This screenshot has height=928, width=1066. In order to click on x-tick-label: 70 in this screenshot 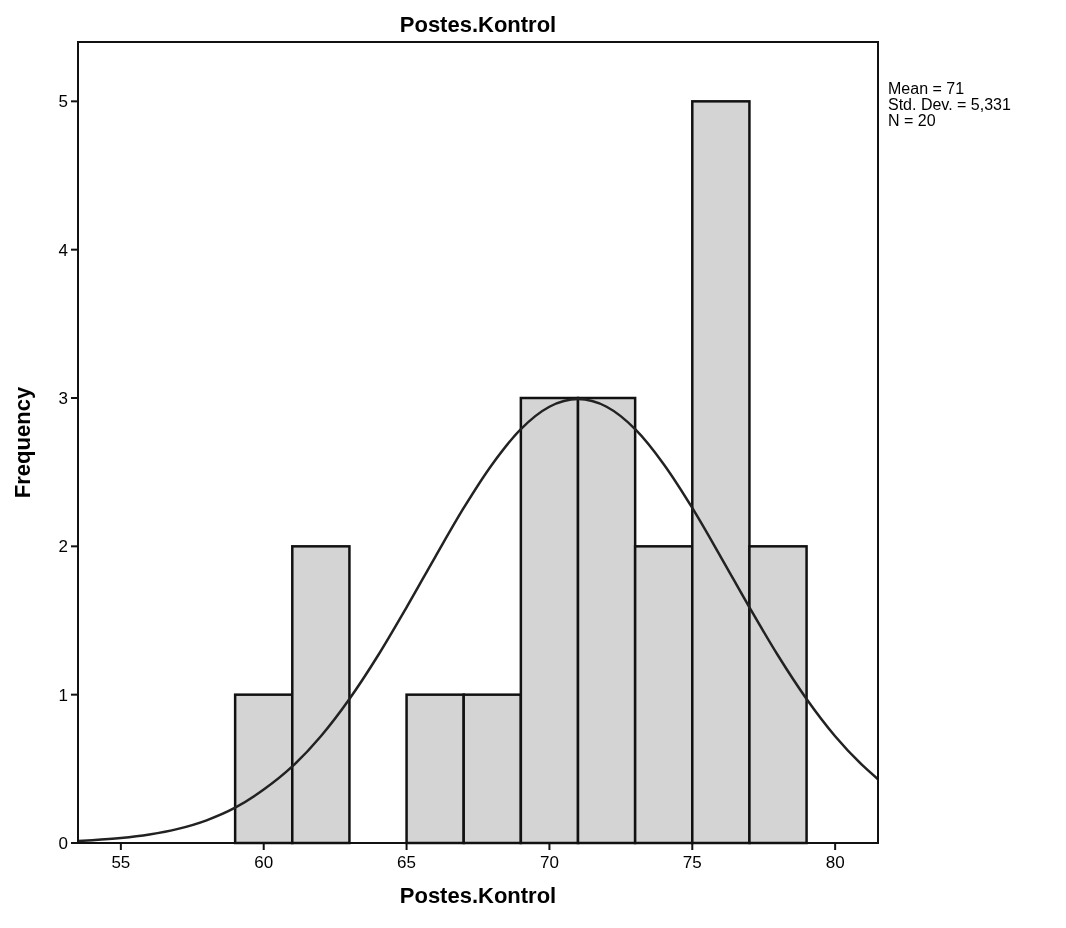, I will do `click(549, 862)`.